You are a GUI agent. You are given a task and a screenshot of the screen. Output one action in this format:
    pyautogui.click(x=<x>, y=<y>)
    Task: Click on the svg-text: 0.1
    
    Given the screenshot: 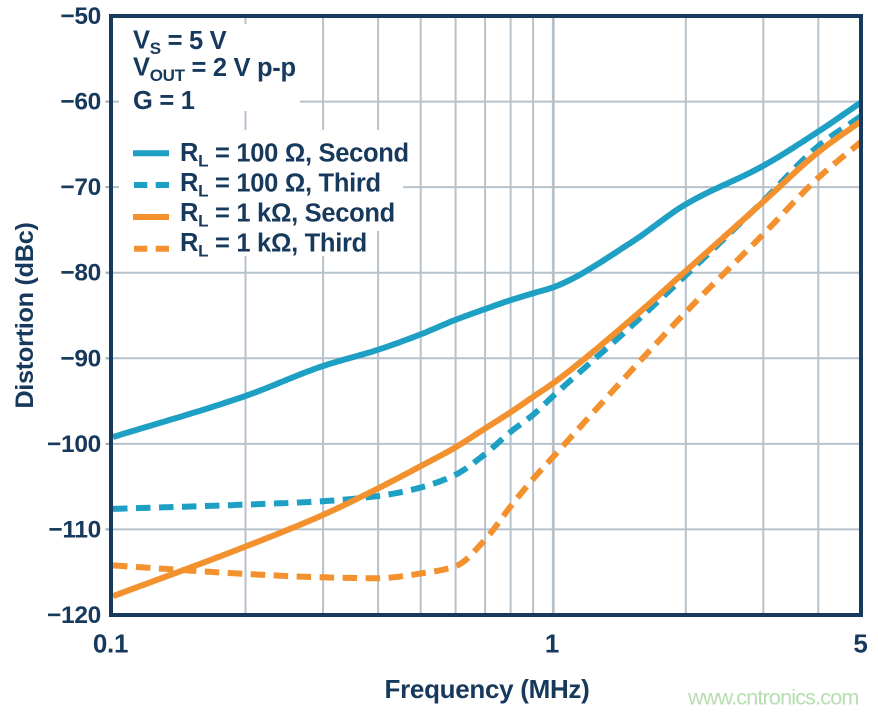 What is the action you would take?
    pyautogui.click(x=110, y=644)
    